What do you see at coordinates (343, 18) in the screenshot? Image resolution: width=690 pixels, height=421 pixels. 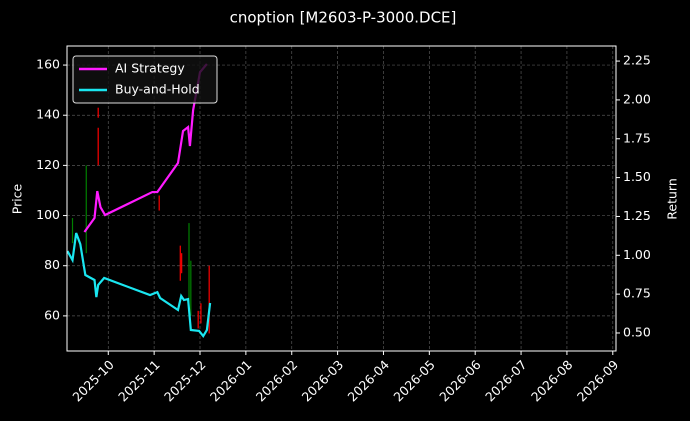 I see `chart-title: cnoption [M2603-P-3000.DCE]` at bounding box center [343, 18].